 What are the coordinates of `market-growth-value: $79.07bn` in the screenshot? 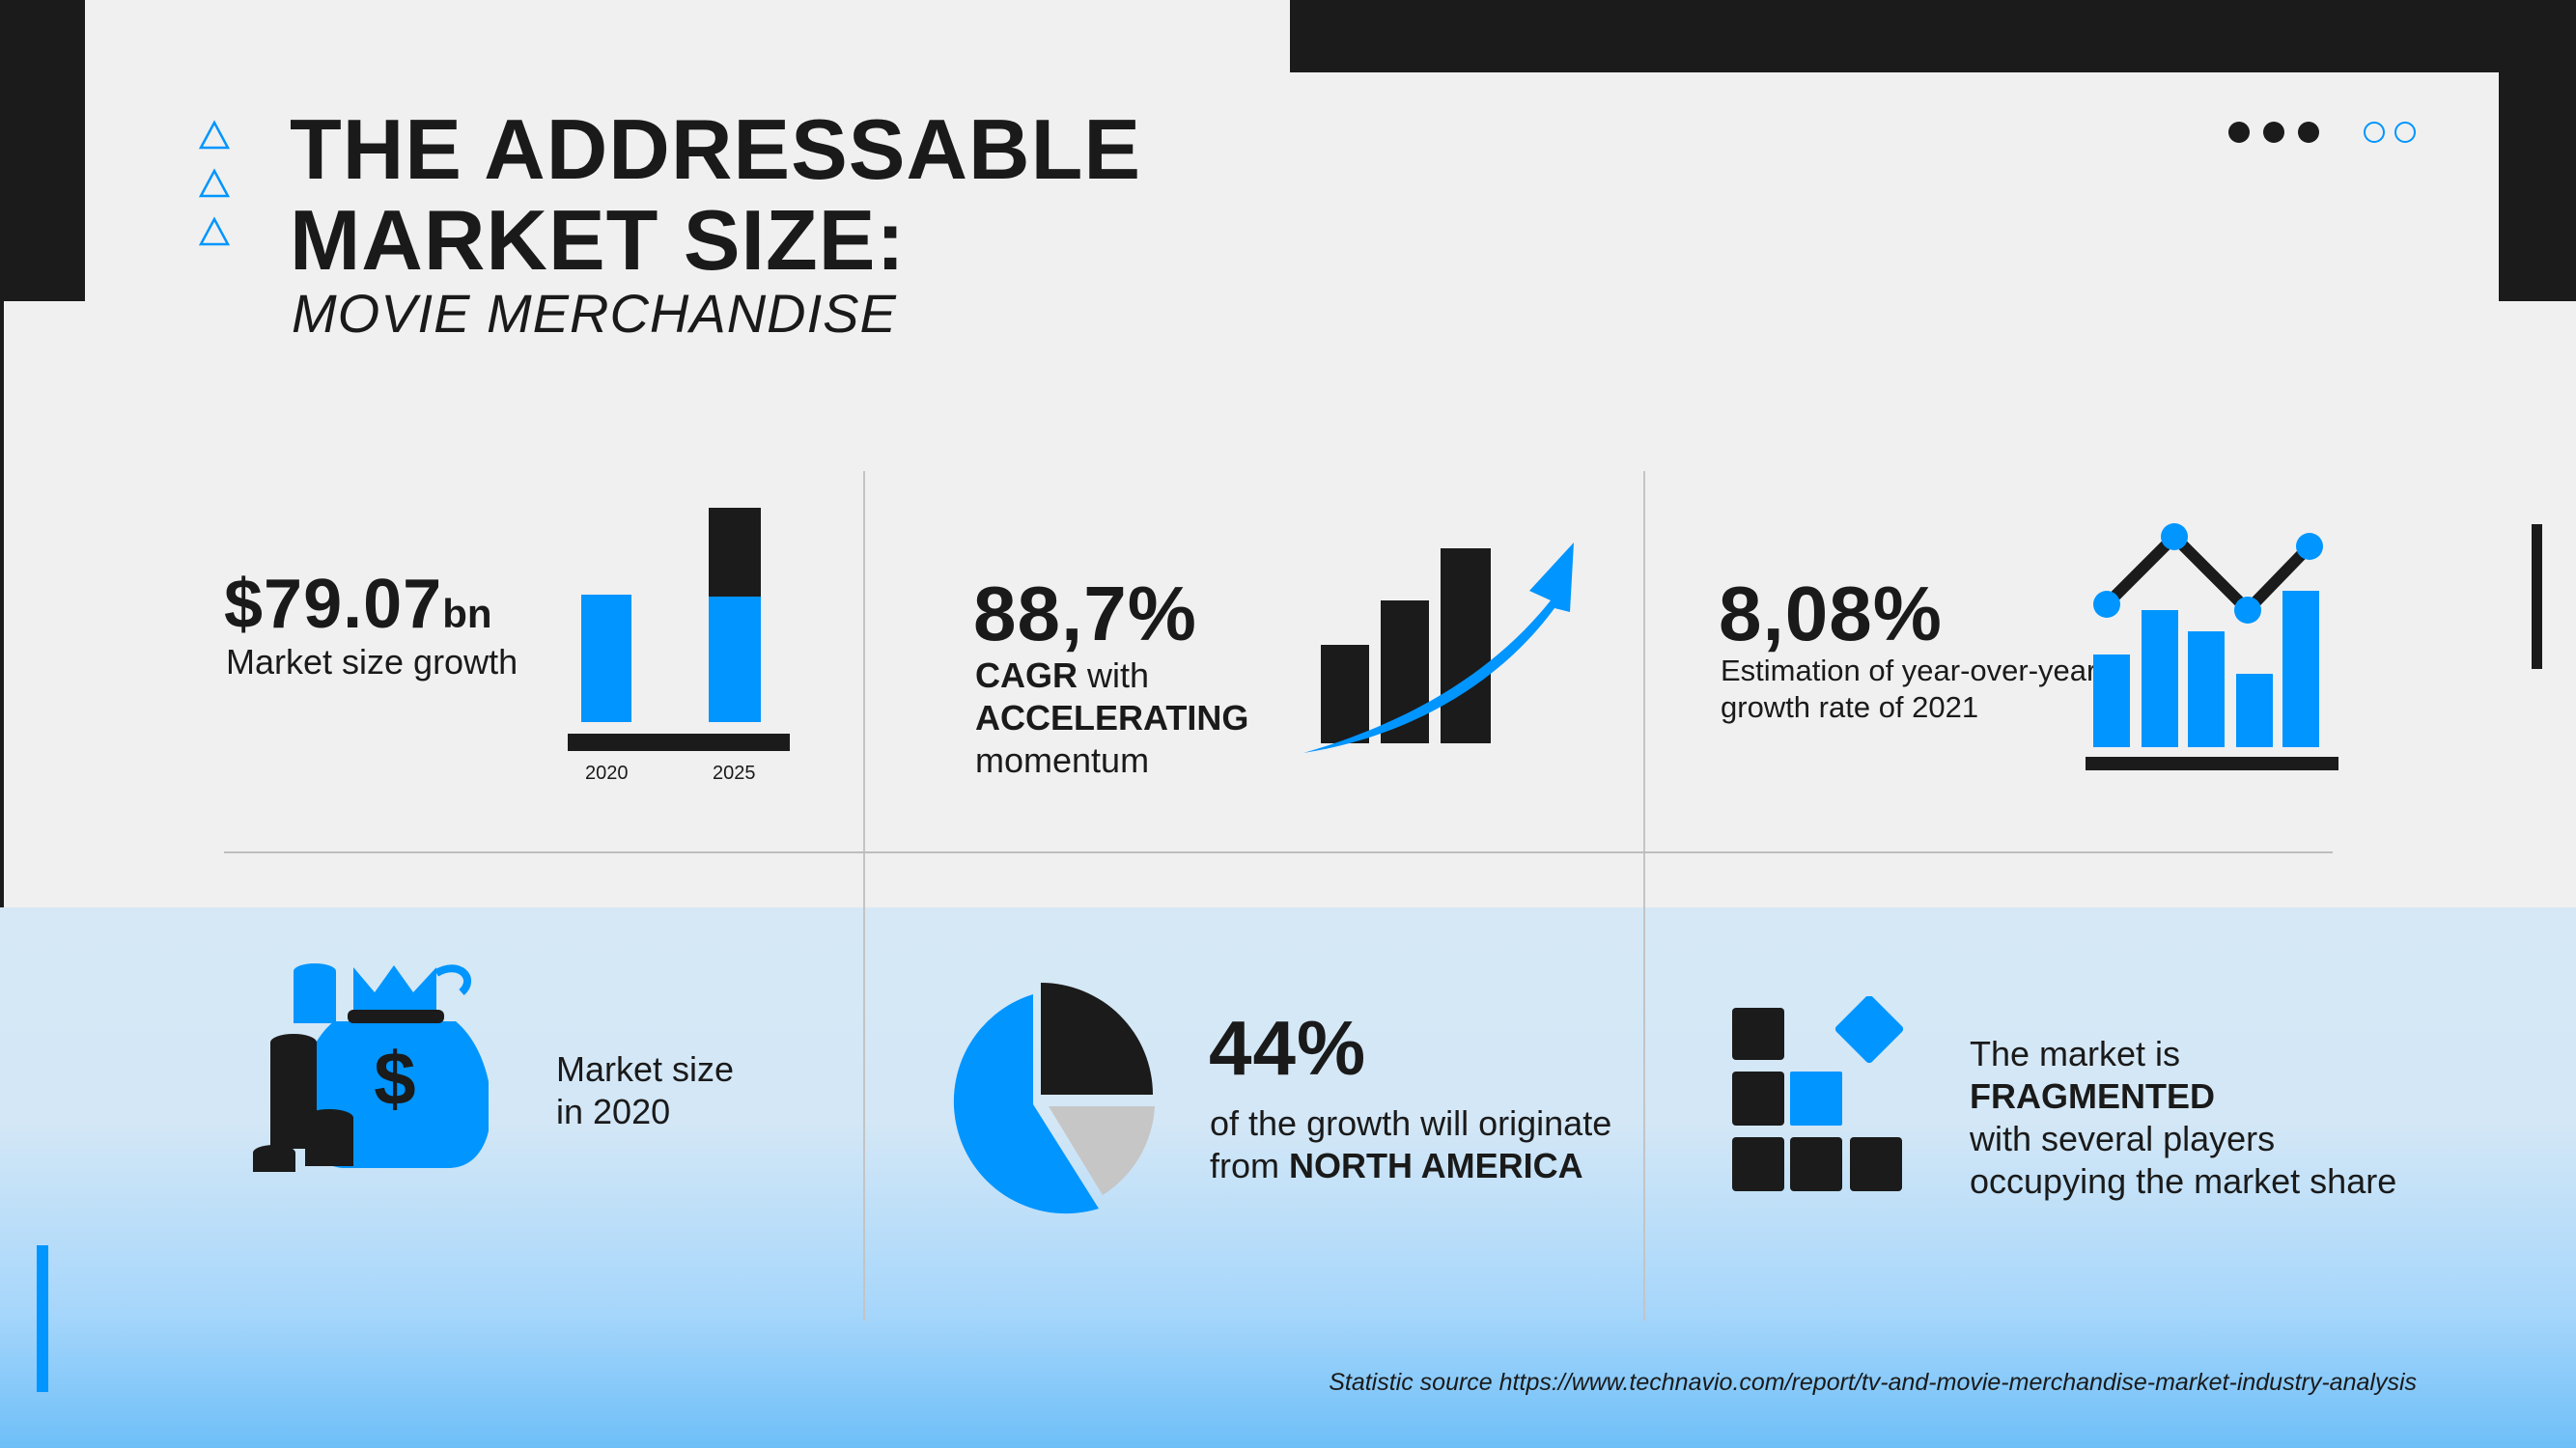 It's located at (358, 604).